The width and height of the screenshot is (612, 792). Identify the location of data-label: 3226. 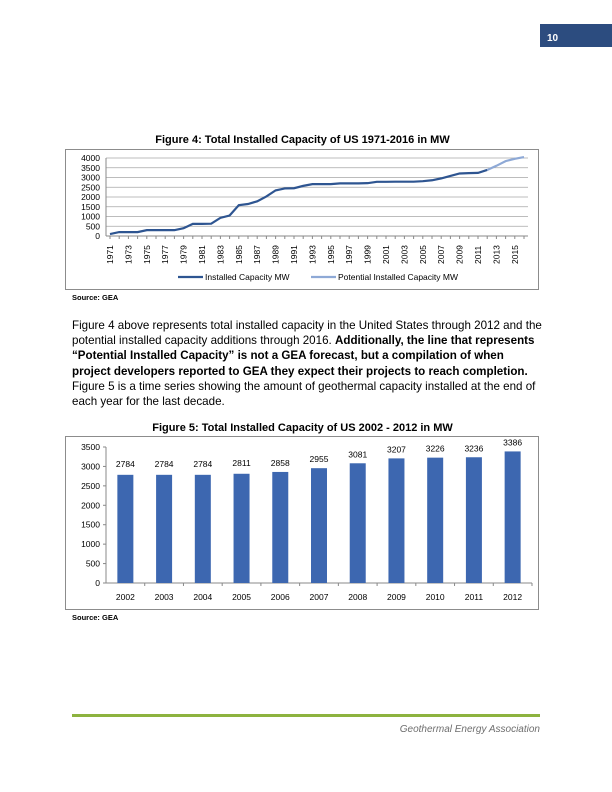
(435, 449).